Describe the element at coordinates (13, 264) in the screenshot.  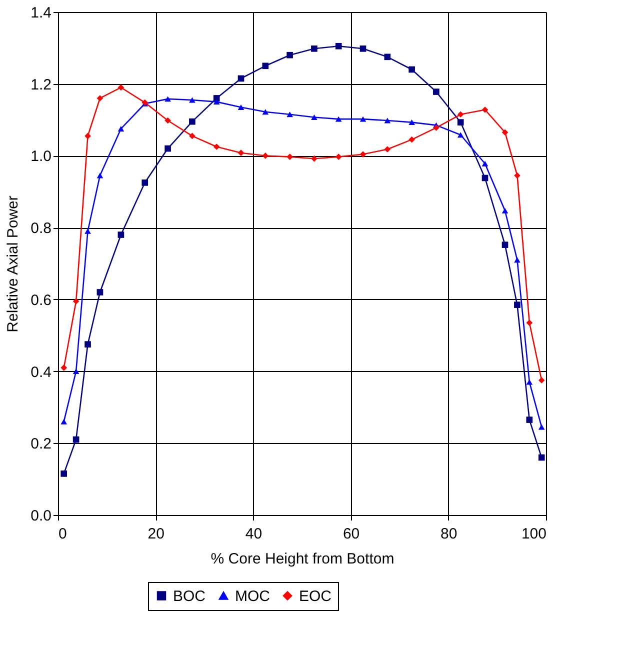
I see `y-axis-title: Relative Axial Power` at that location.